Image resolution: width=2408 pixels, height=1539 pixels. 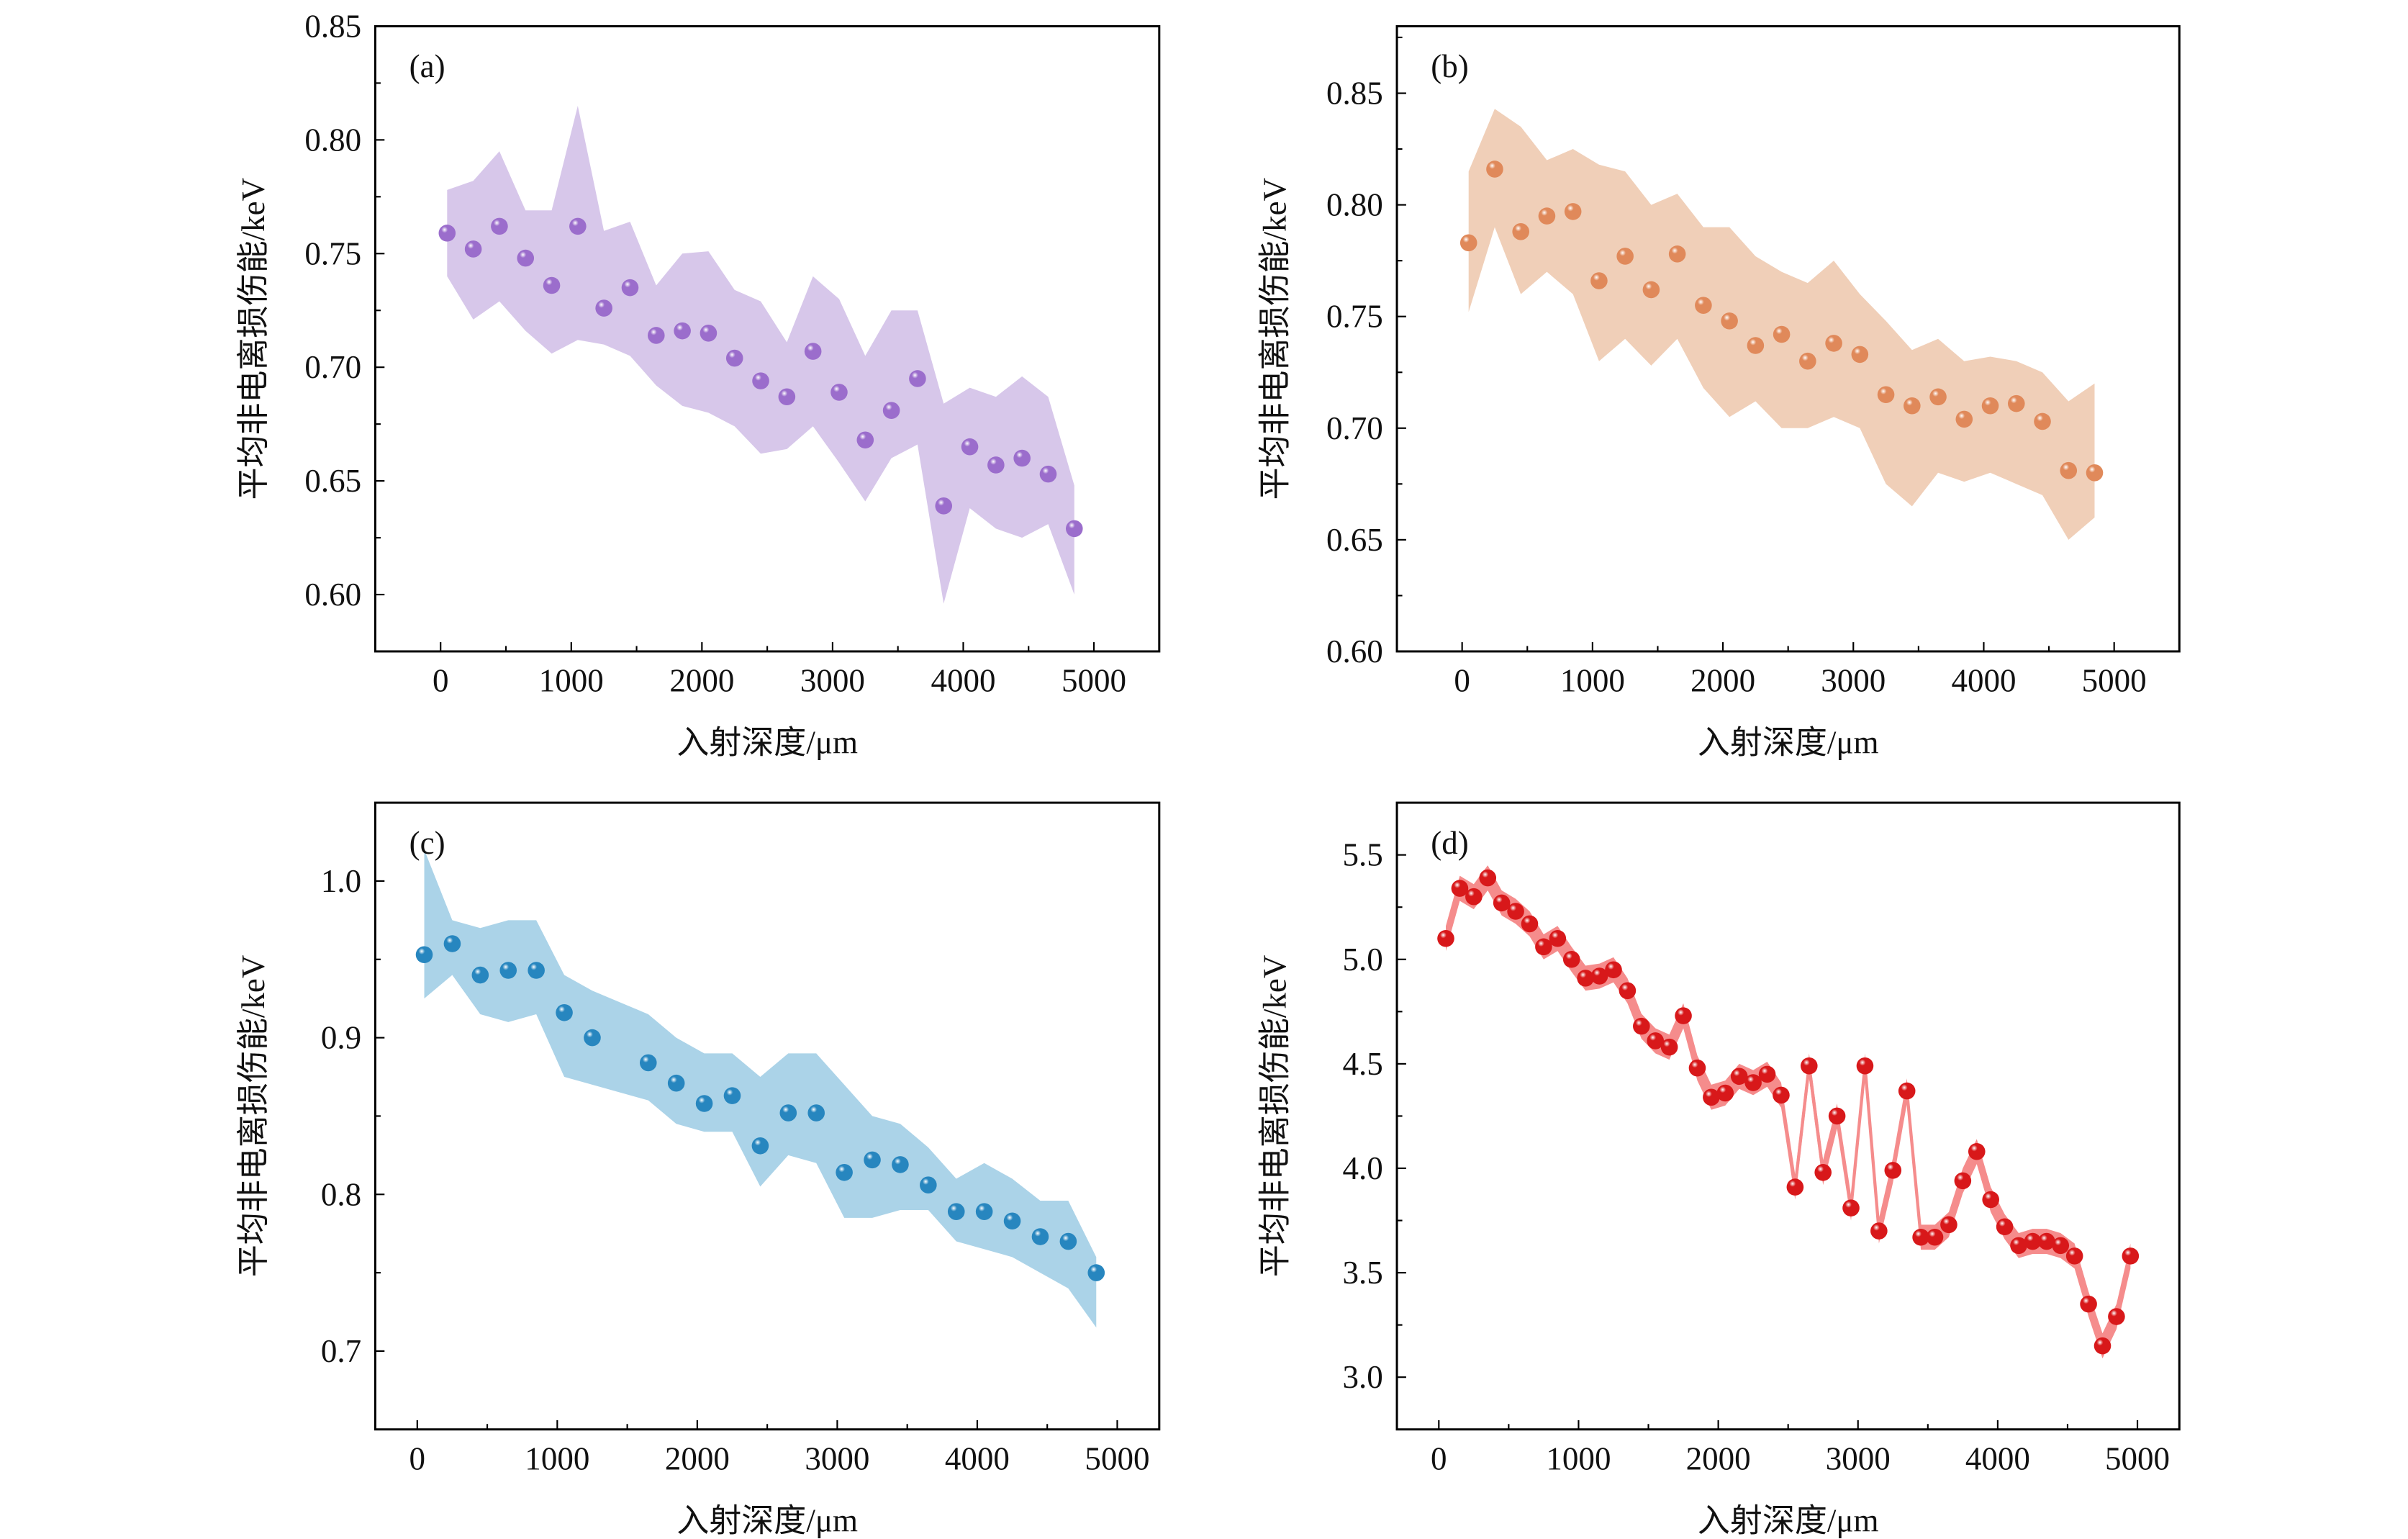 I want to click on y-axis-label: 平均非电离损伤能/keV, so click(x=253, y=1116).